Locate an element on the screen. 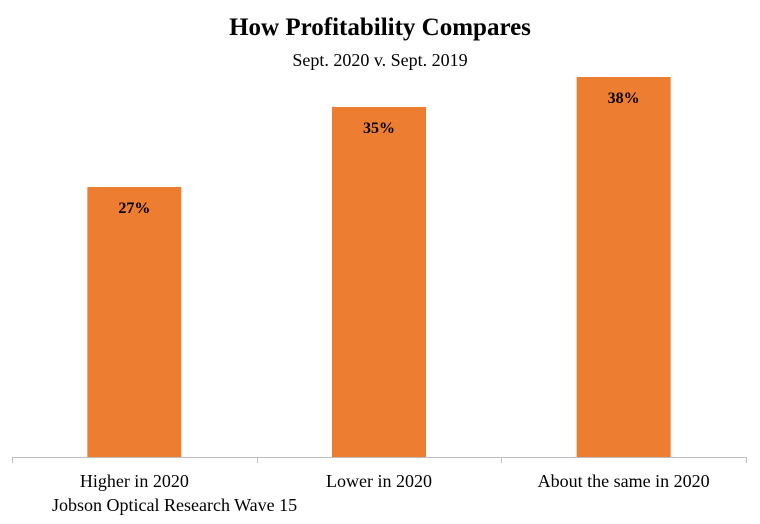 This screenshot has width=760, height=524. category-label: Higher in 2020 is located at coordinates (134, 481).